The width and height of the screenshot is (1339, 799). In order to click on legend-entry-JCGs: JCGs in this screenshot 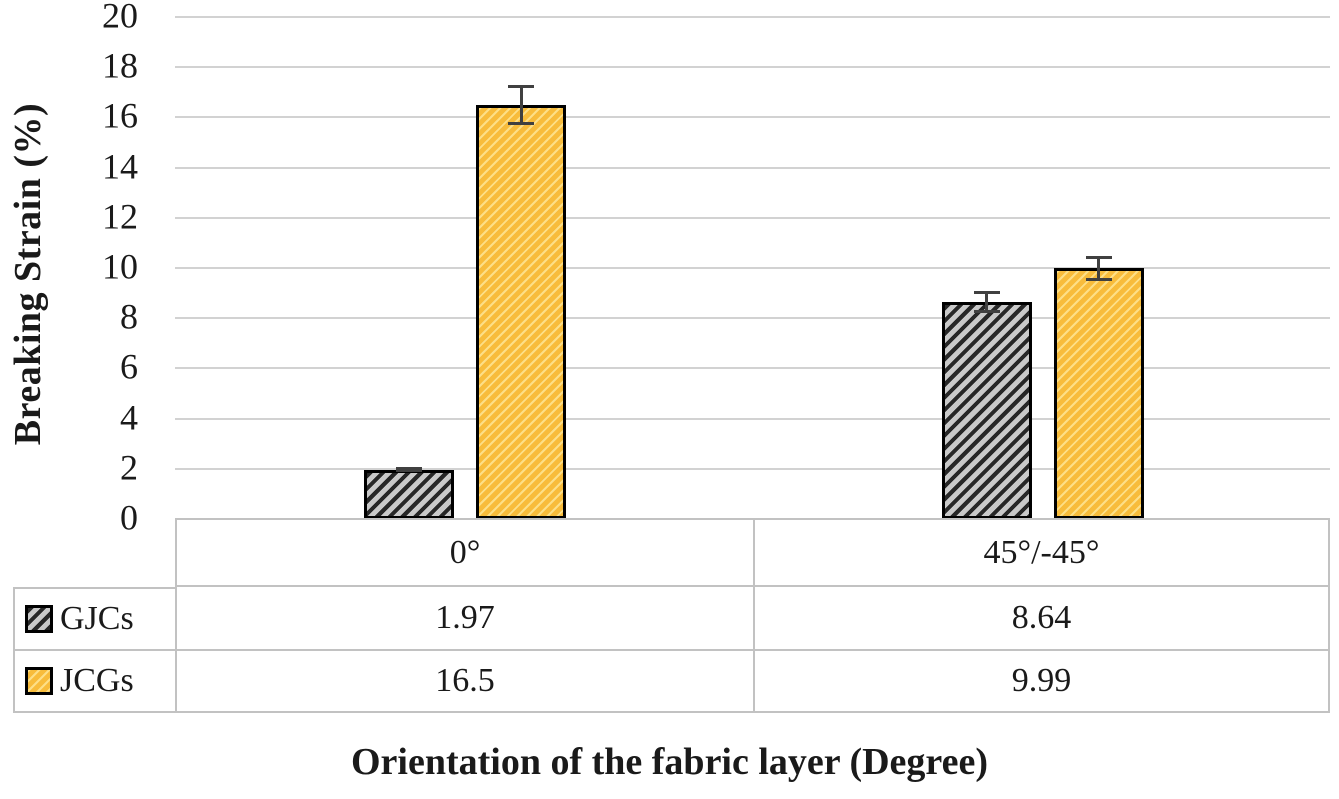, I will do `click(94, 682)`.